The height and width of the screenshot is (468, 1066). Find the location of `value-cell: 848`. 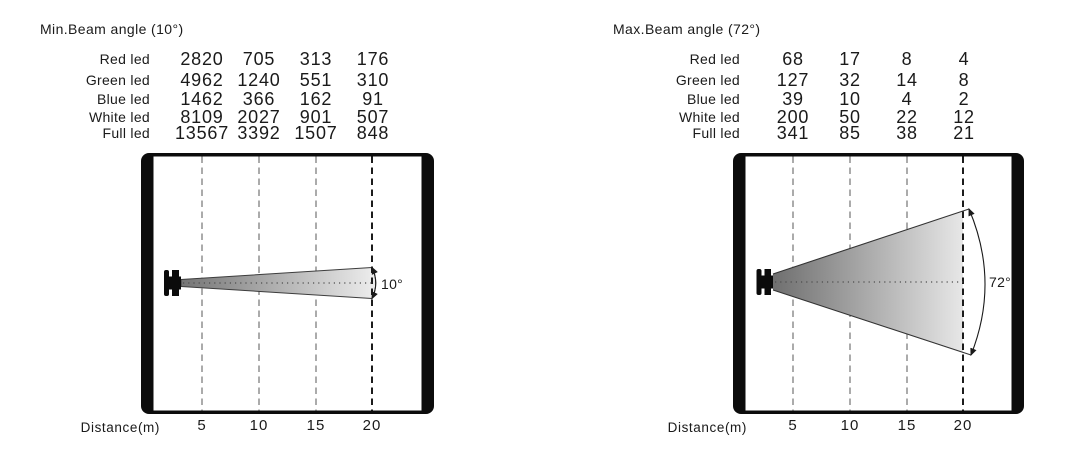

value-cell: 848 is located at coordinates (373, 132).